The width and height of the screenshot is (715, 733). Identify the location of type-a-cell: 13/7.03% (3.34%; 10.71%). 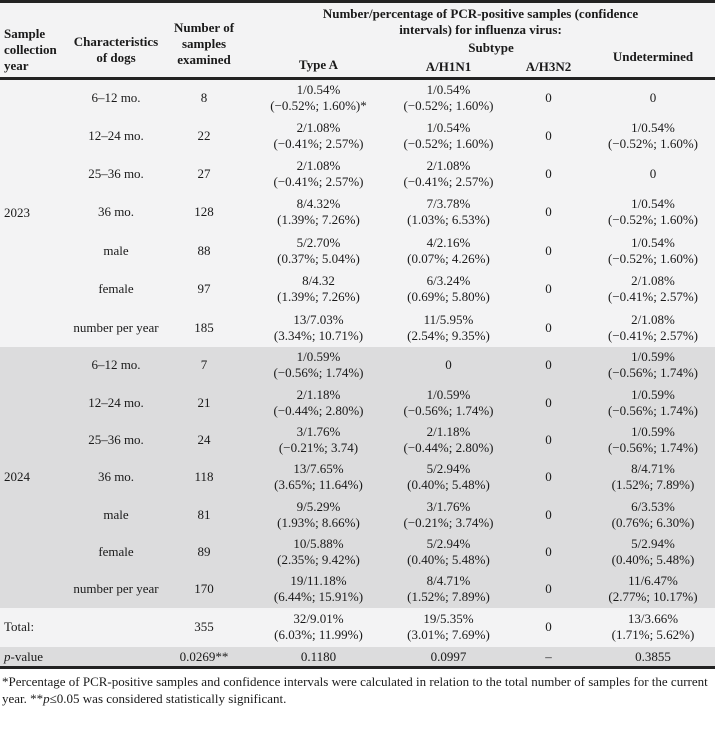
(318, 327).